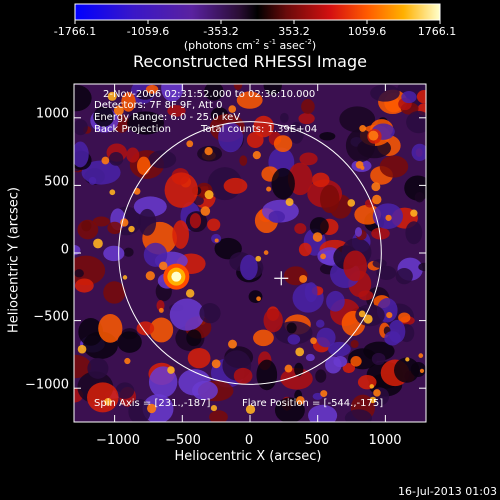  What do you see at coordinates (257, 22) in the screenshot?
I see `colorbar-ticks` at bounding box center [257, 22].